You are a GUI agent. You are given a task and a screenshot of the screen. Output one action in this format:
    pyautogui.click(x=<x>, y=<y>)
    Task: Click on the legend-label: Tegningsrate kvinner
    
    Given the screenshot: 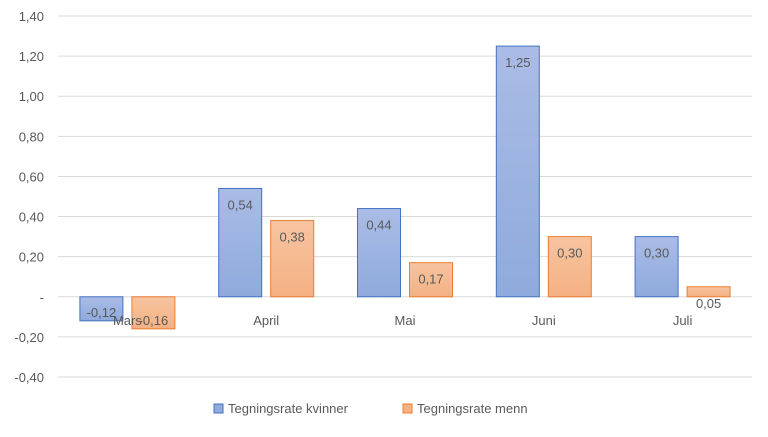 What is the action you would take?
    pyautogui.click(x=288, y=408)
    